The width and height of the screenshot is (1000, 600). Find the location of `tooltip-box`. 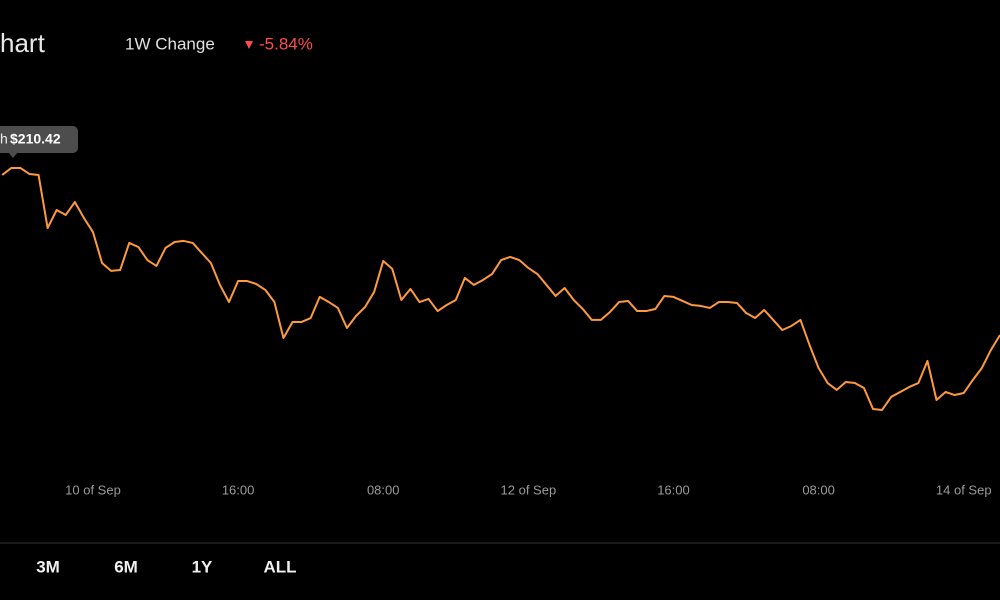

tooltip-box is located at coordinates (39, 139).